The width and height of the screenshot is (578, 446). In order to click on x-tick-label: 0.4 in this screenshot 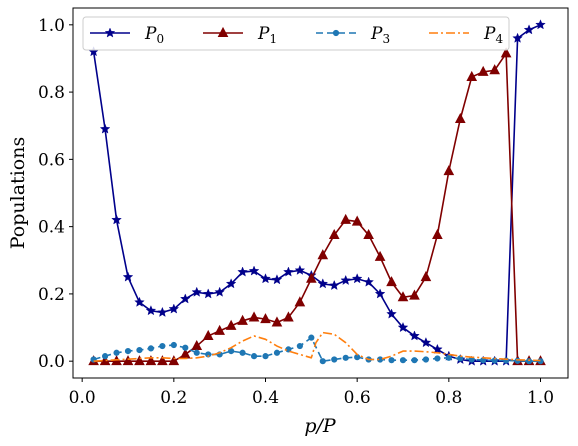, I will do `click(265, 398)`.